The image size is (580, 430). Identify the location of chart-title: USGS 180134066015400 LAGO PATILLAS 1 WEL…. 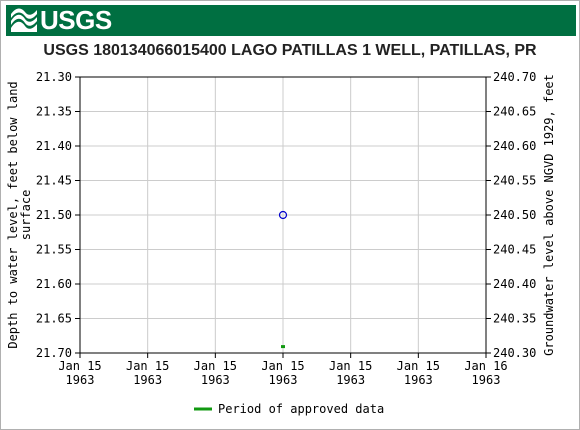
(290, 50).